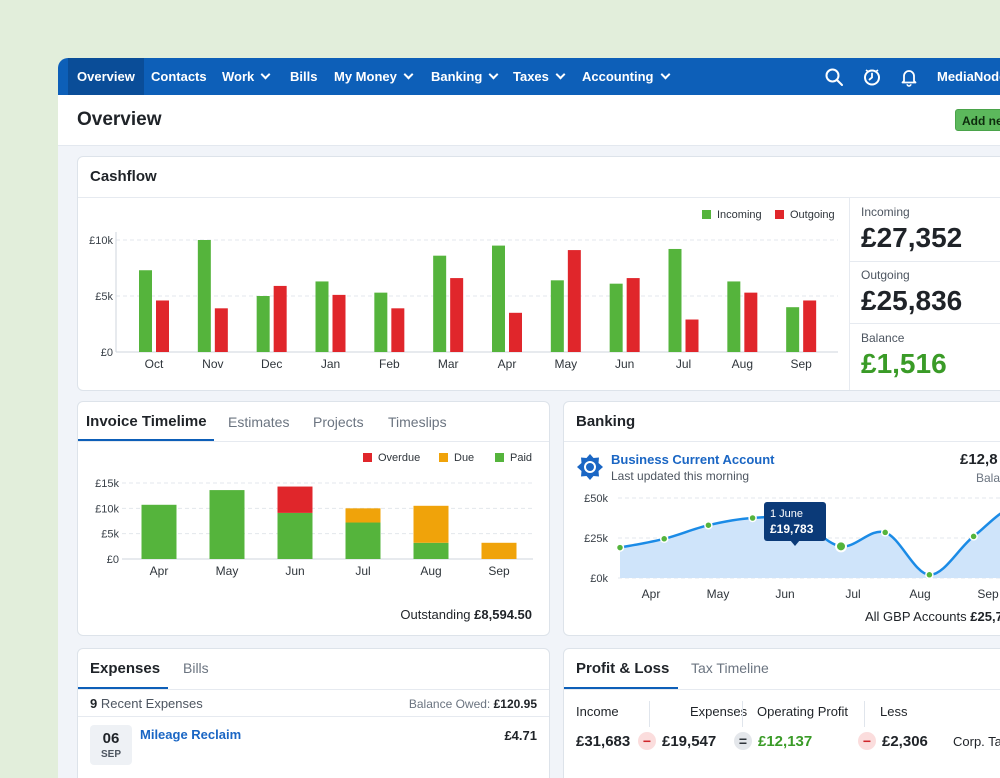 This screenshot has height=778, width=1000. Describe the element at coordinates (742, 364) in the screenshot. I see `x-tick-label: Aug` at that location.